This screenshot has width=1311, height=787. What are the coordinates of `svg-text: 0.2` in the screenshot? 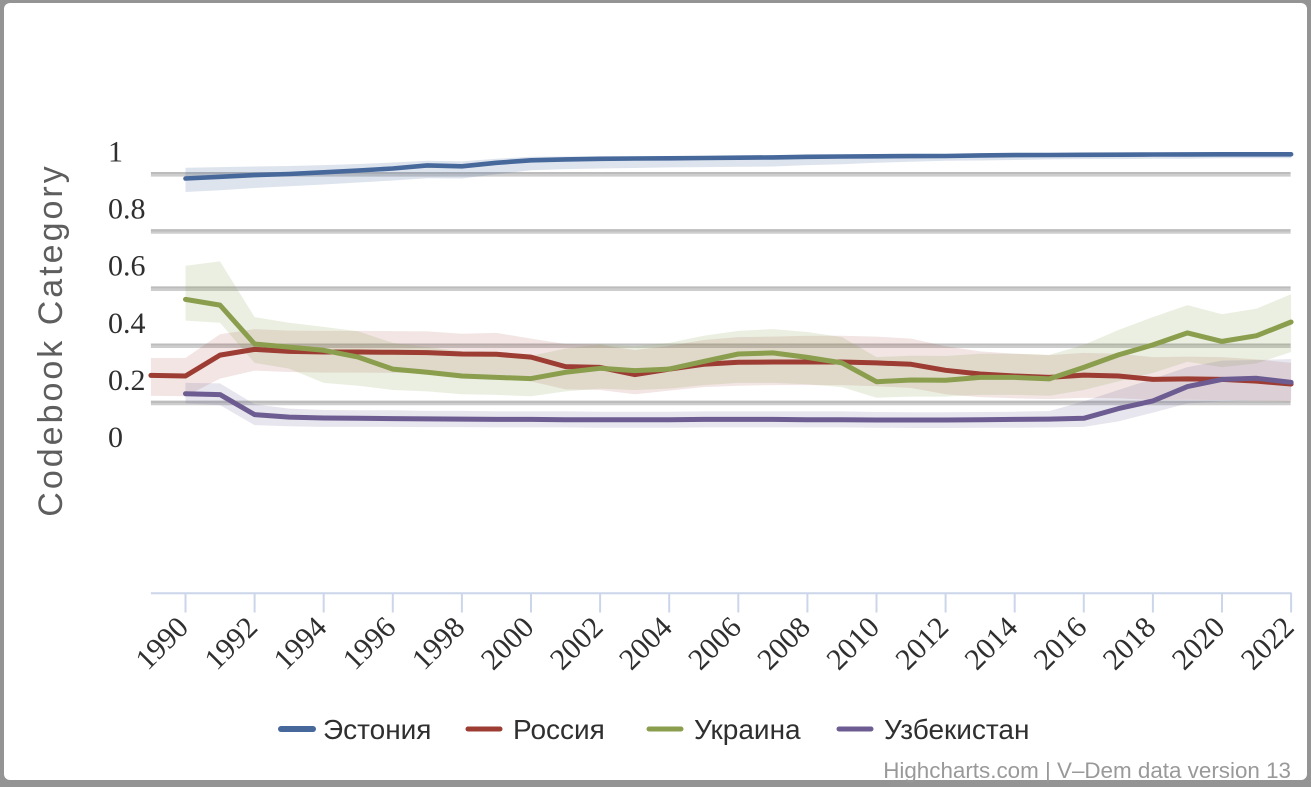 It's located at (127, 380).